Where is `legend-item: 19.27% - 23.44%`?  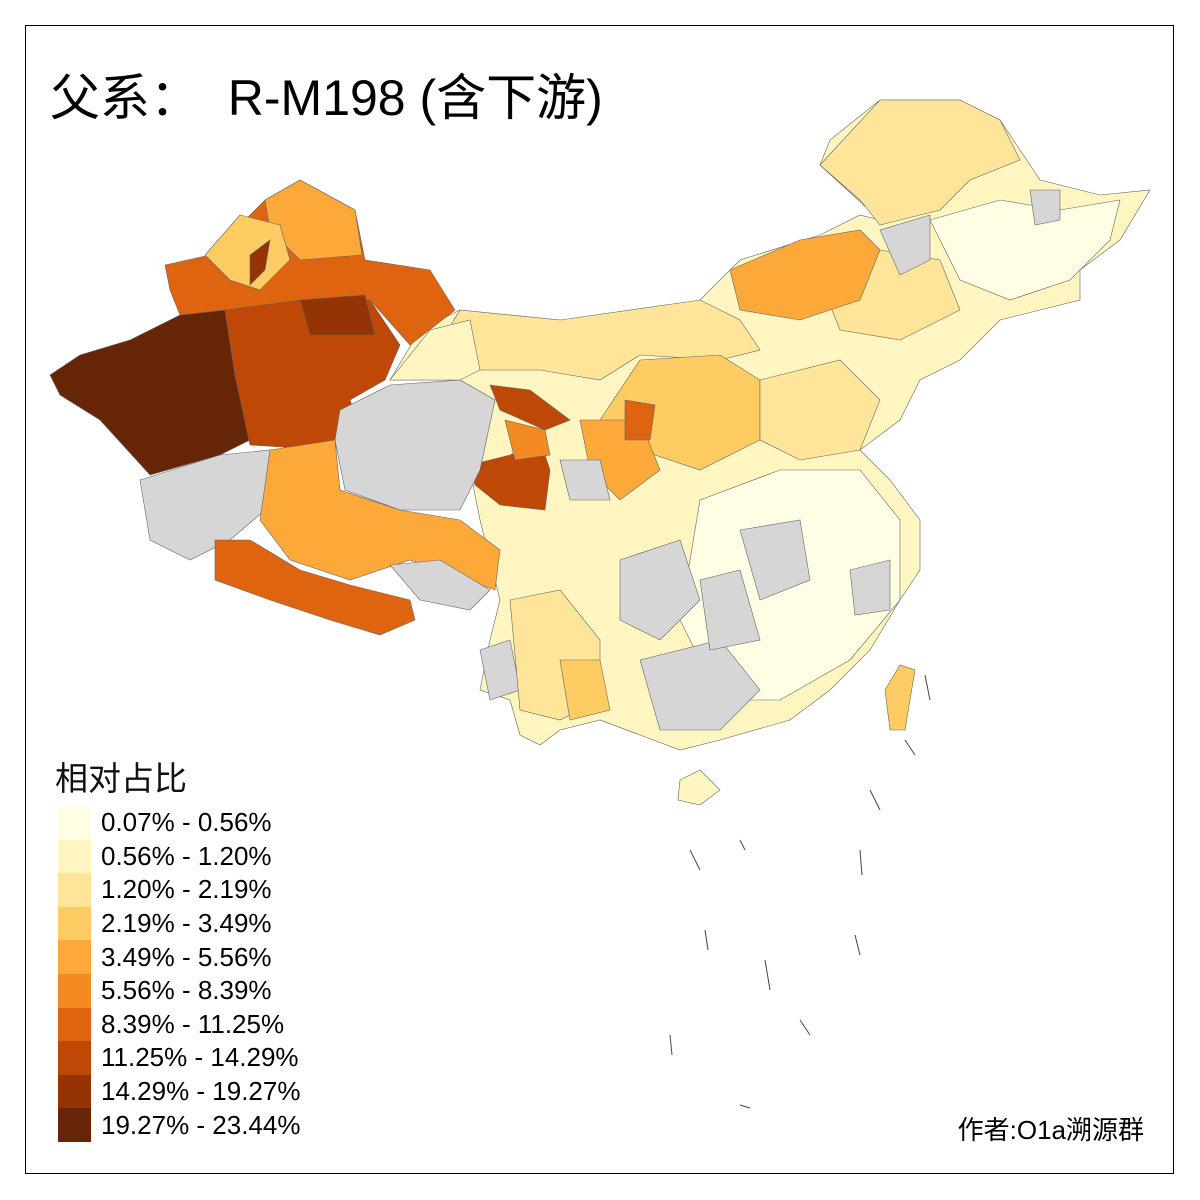
legend-item: 19.27% - 23.44% is located at coordinates (179, 1125).